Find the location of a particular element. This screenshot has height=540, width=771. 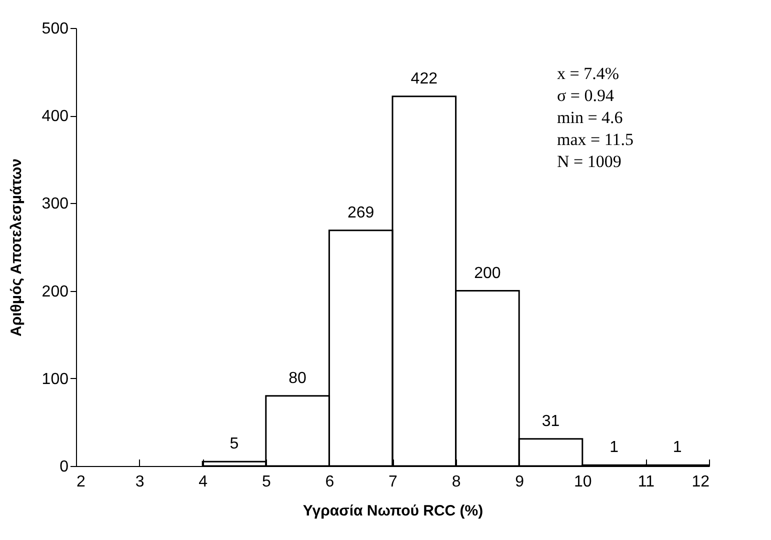

data-label: 422 is located at coordinates (424, 79).